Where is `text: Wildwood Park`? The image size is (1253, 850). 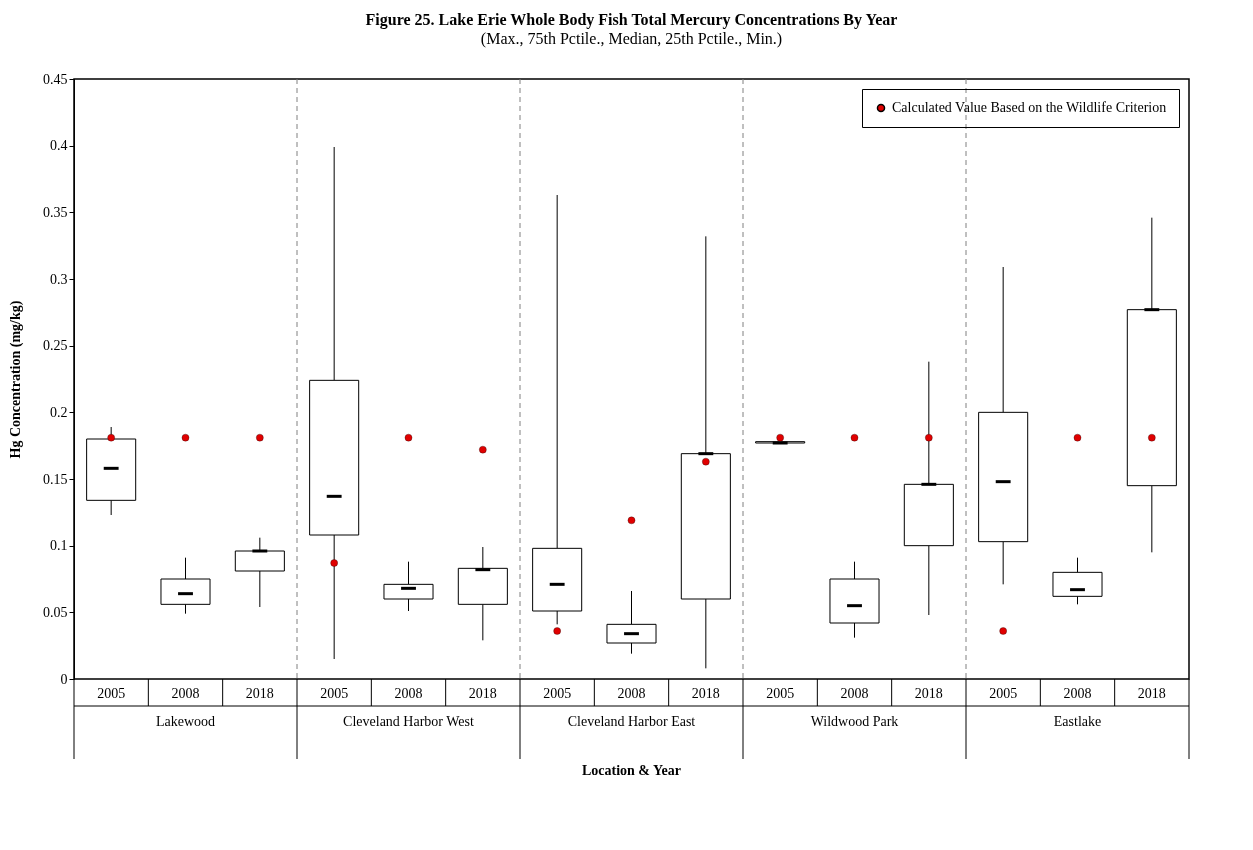 text: Wildwood Park is located at coordinates (854, 721).